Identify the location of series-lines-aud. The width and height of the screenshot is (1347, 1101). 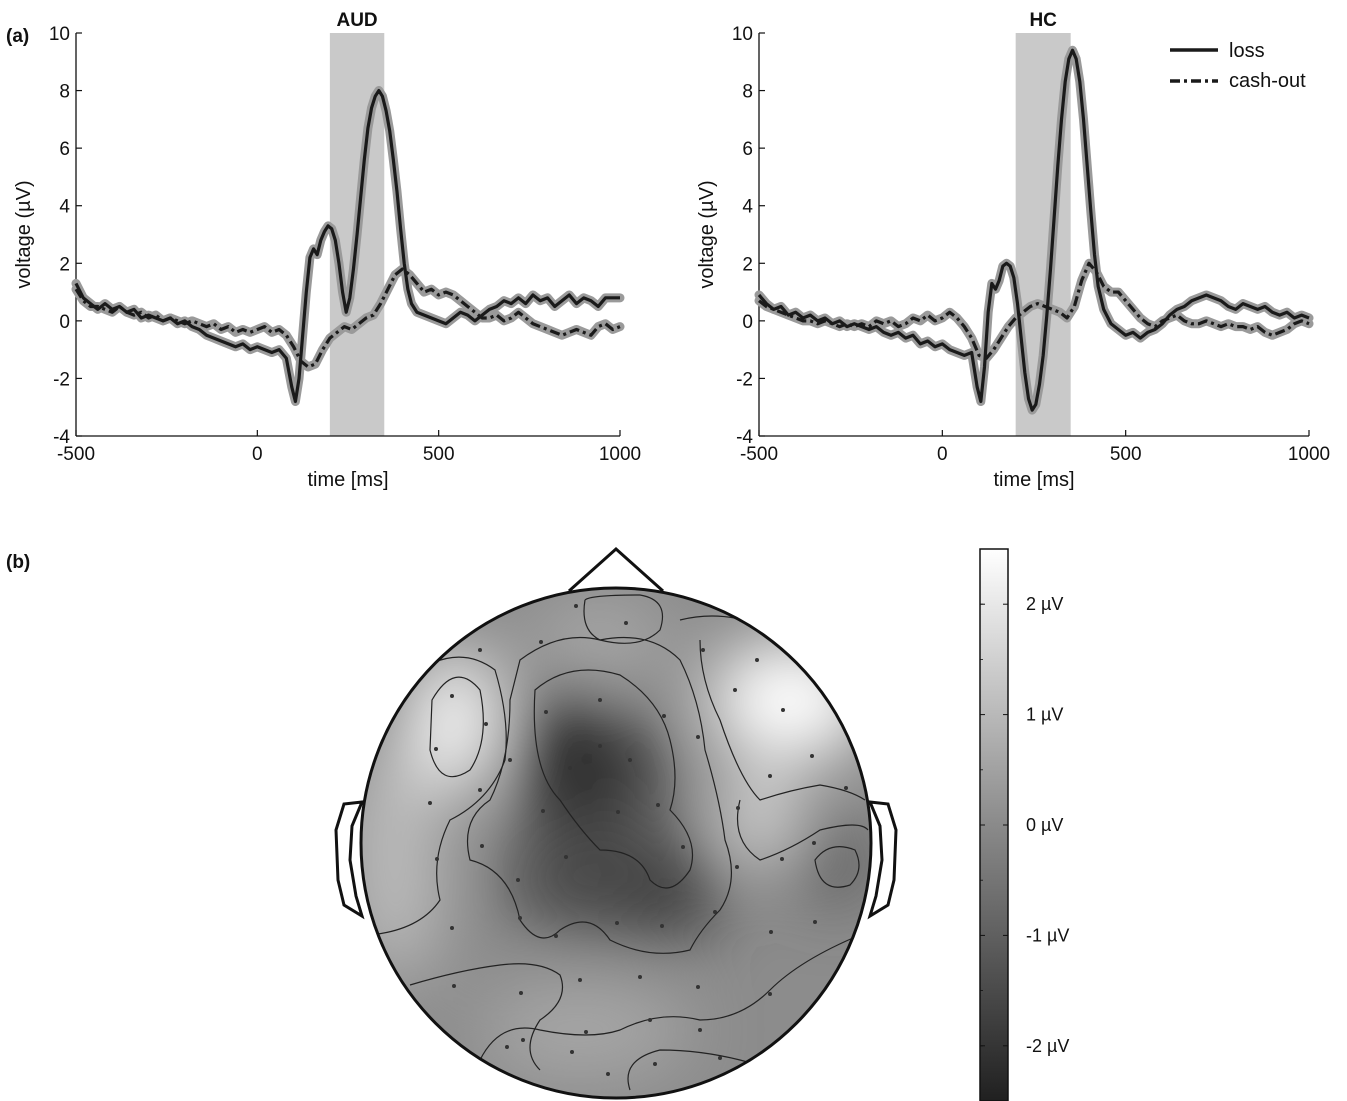
(347, 246).